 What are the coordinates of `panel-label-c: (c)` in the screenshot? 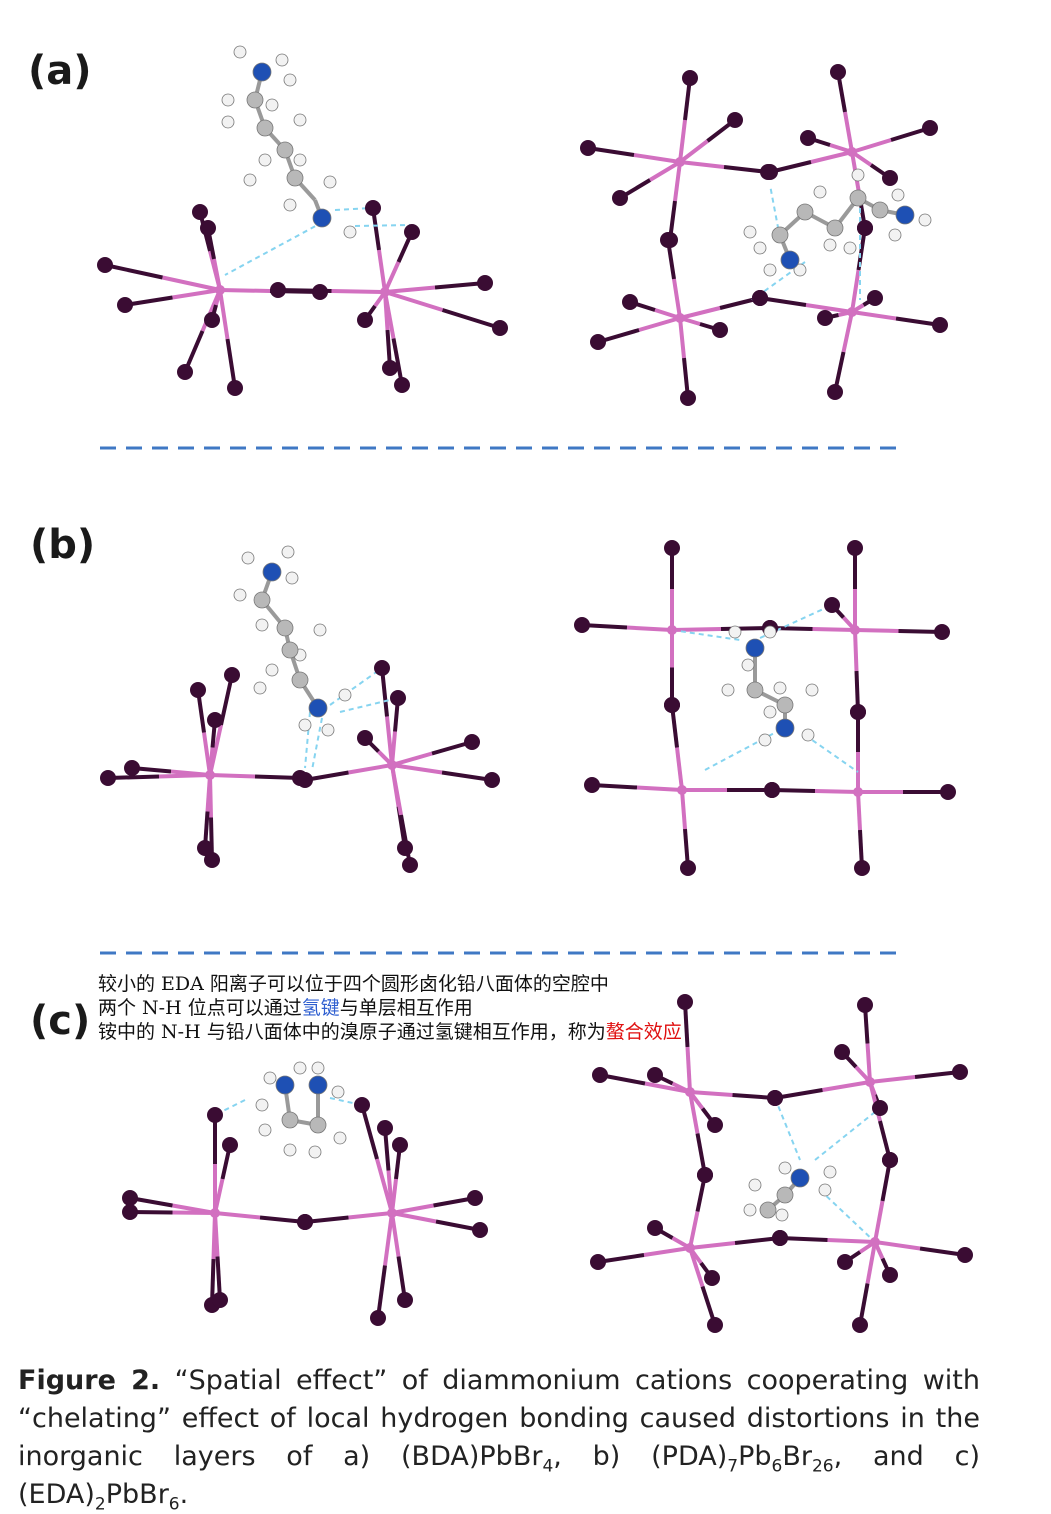 It's located at (60, 1021).